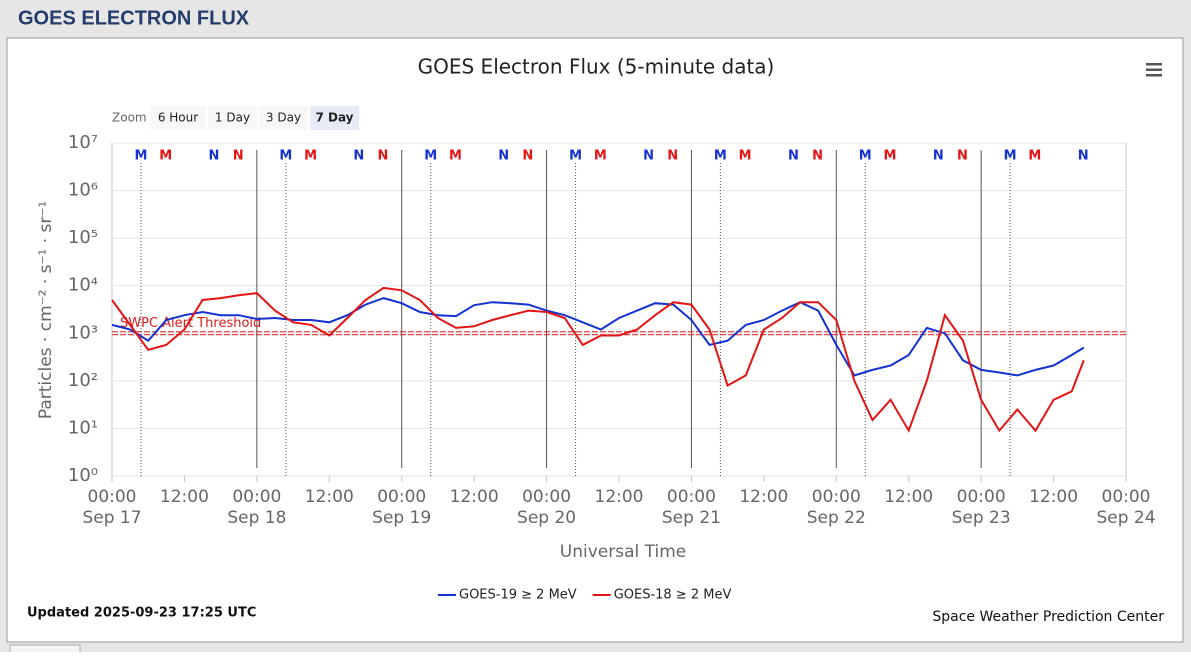 Image resolution: width=1191 pixels, height=656 pixels. Describe the element at coordinates (83, 332) in the screenshot. I see `y-tick-label: 10³` at that location.